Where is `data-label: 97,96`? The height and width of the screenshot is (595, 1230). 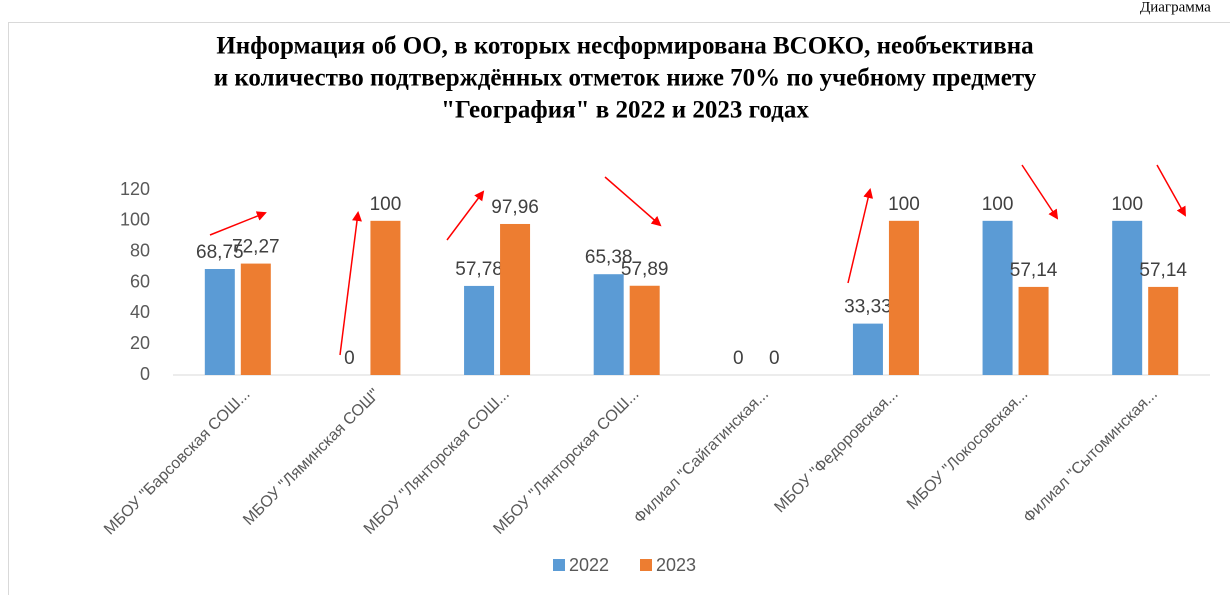
data-label: 97,96 is located at coordinates (515, 207).